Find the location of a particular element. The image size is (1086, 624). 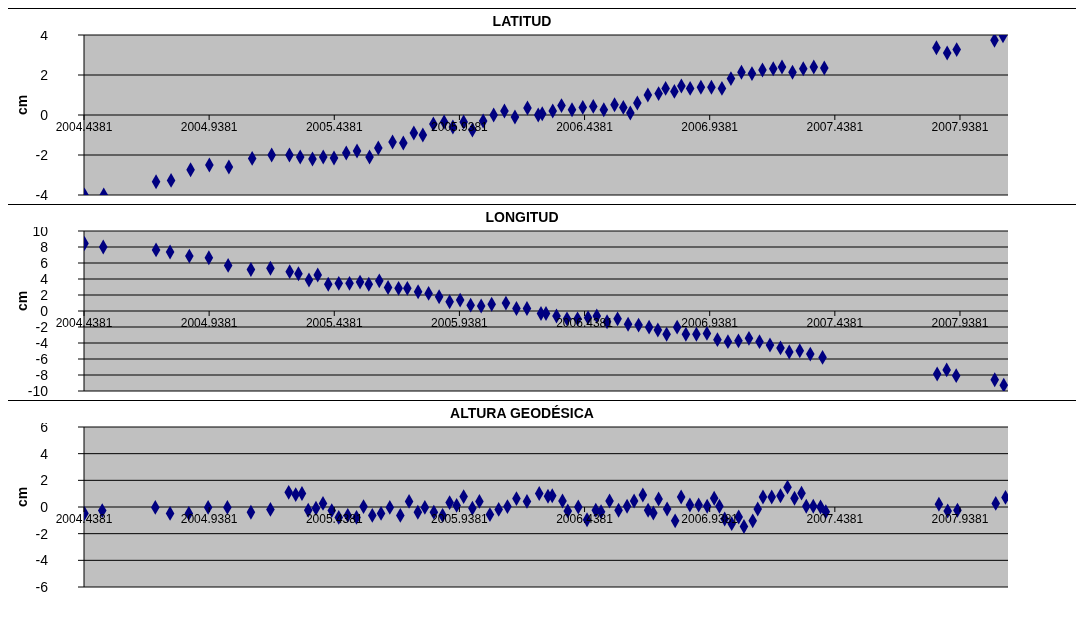

chart-title: LONGITUD is located at coordinates (522, 217).